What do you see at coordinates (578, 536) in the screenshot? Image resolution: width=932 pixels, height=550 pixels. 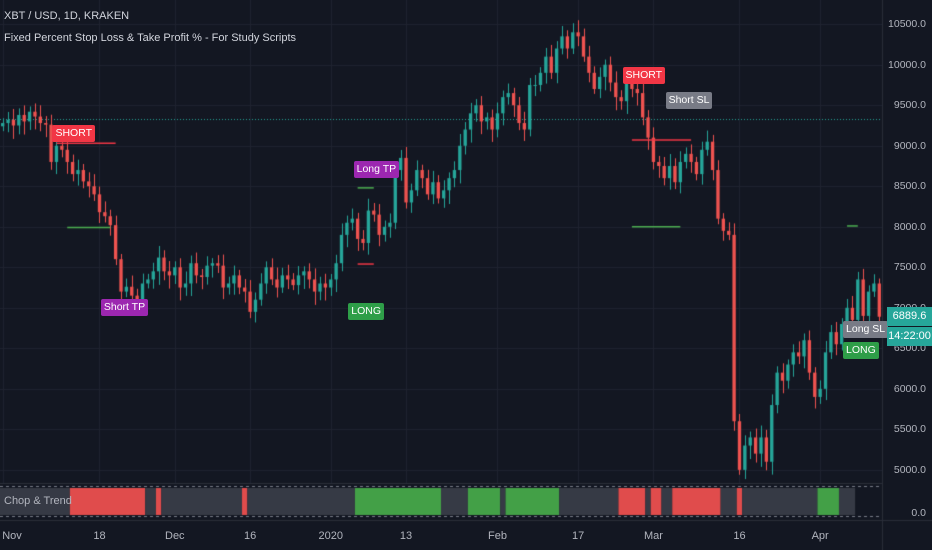 I see `time-tick-label: 17` at bounding box center [578, 536].